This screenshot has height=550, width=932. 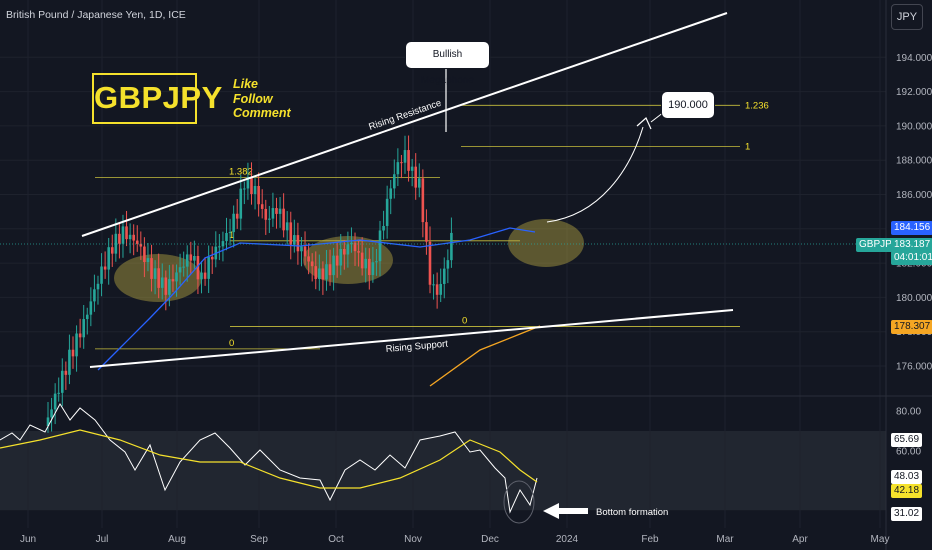 I want to click on time-tick-label: Nov, so click(x=413, y=539).